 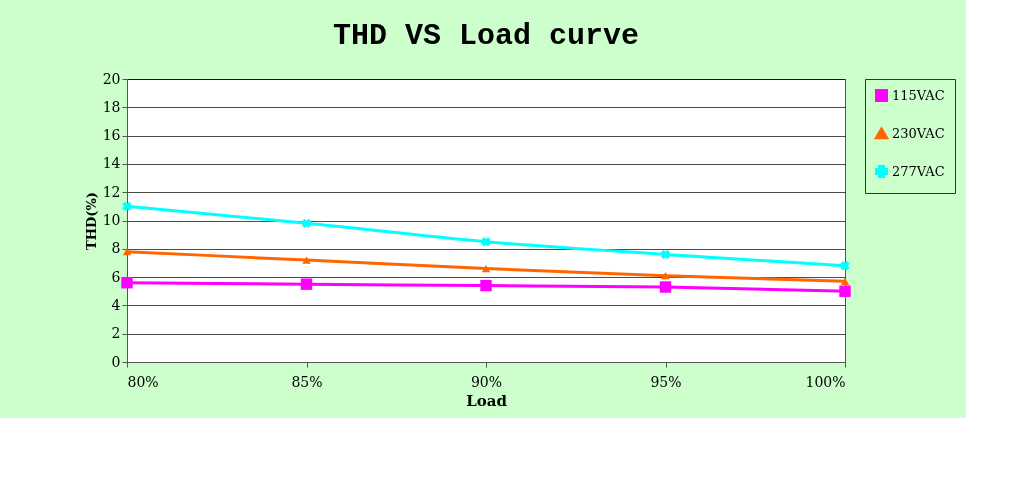 I want to click on y-tick-label: 0, so click(x=116, y=361).